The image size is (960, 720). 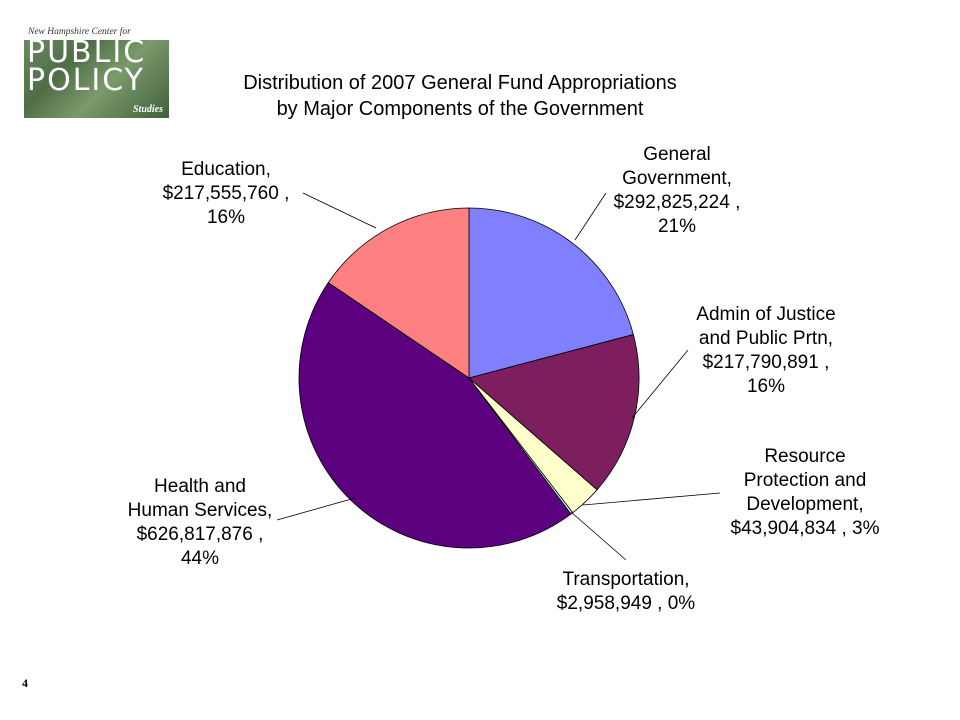 I want to click on slice-label-5: Education, $217,555,760 , 16%, so click(x=226, y=193).